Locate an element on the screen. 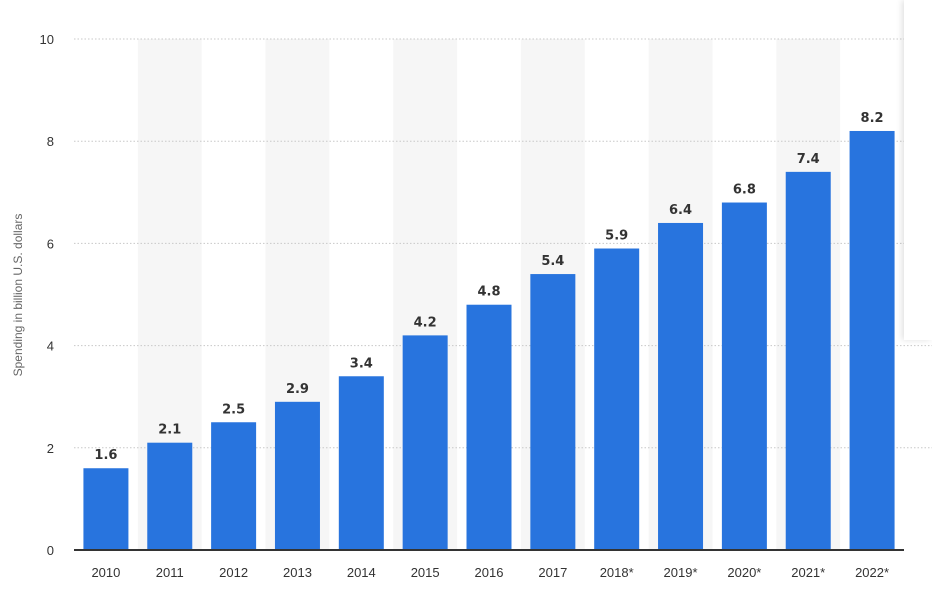 The image size is (932, 607). x-tick-label: 2017 is located at coordinates (552, 572).